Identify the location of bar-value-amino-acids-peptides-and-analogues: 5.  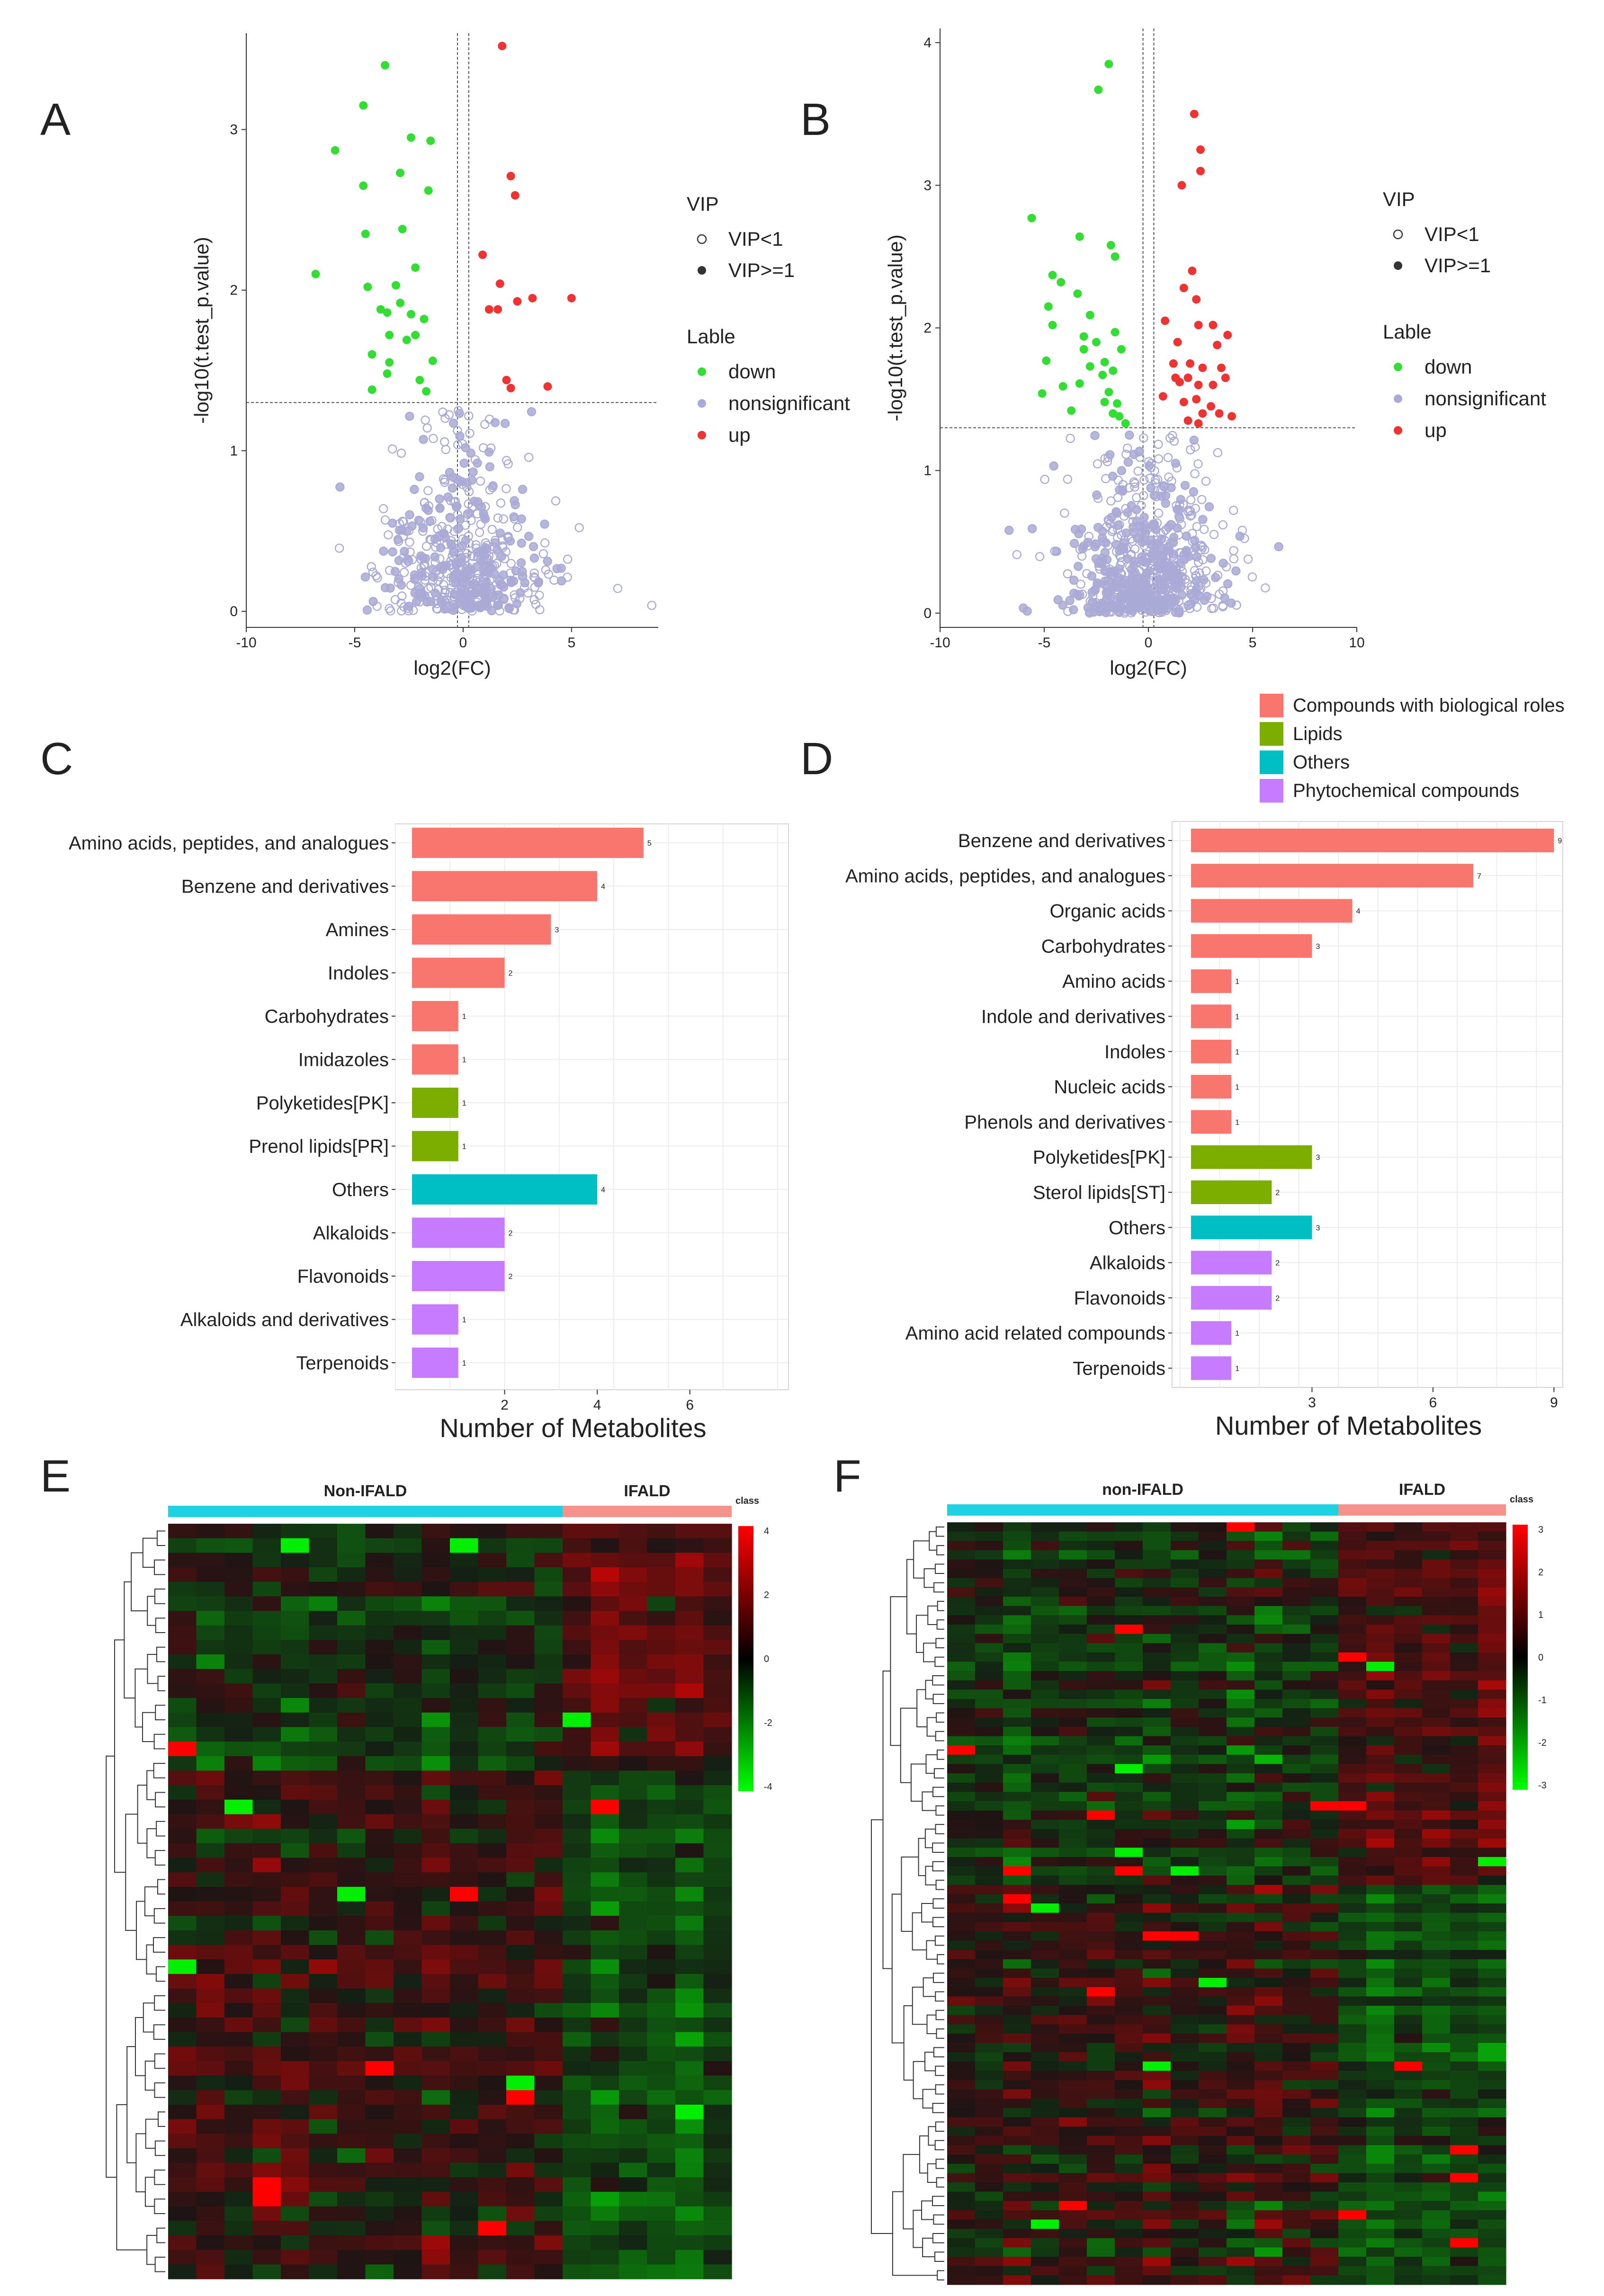
(649, 844).